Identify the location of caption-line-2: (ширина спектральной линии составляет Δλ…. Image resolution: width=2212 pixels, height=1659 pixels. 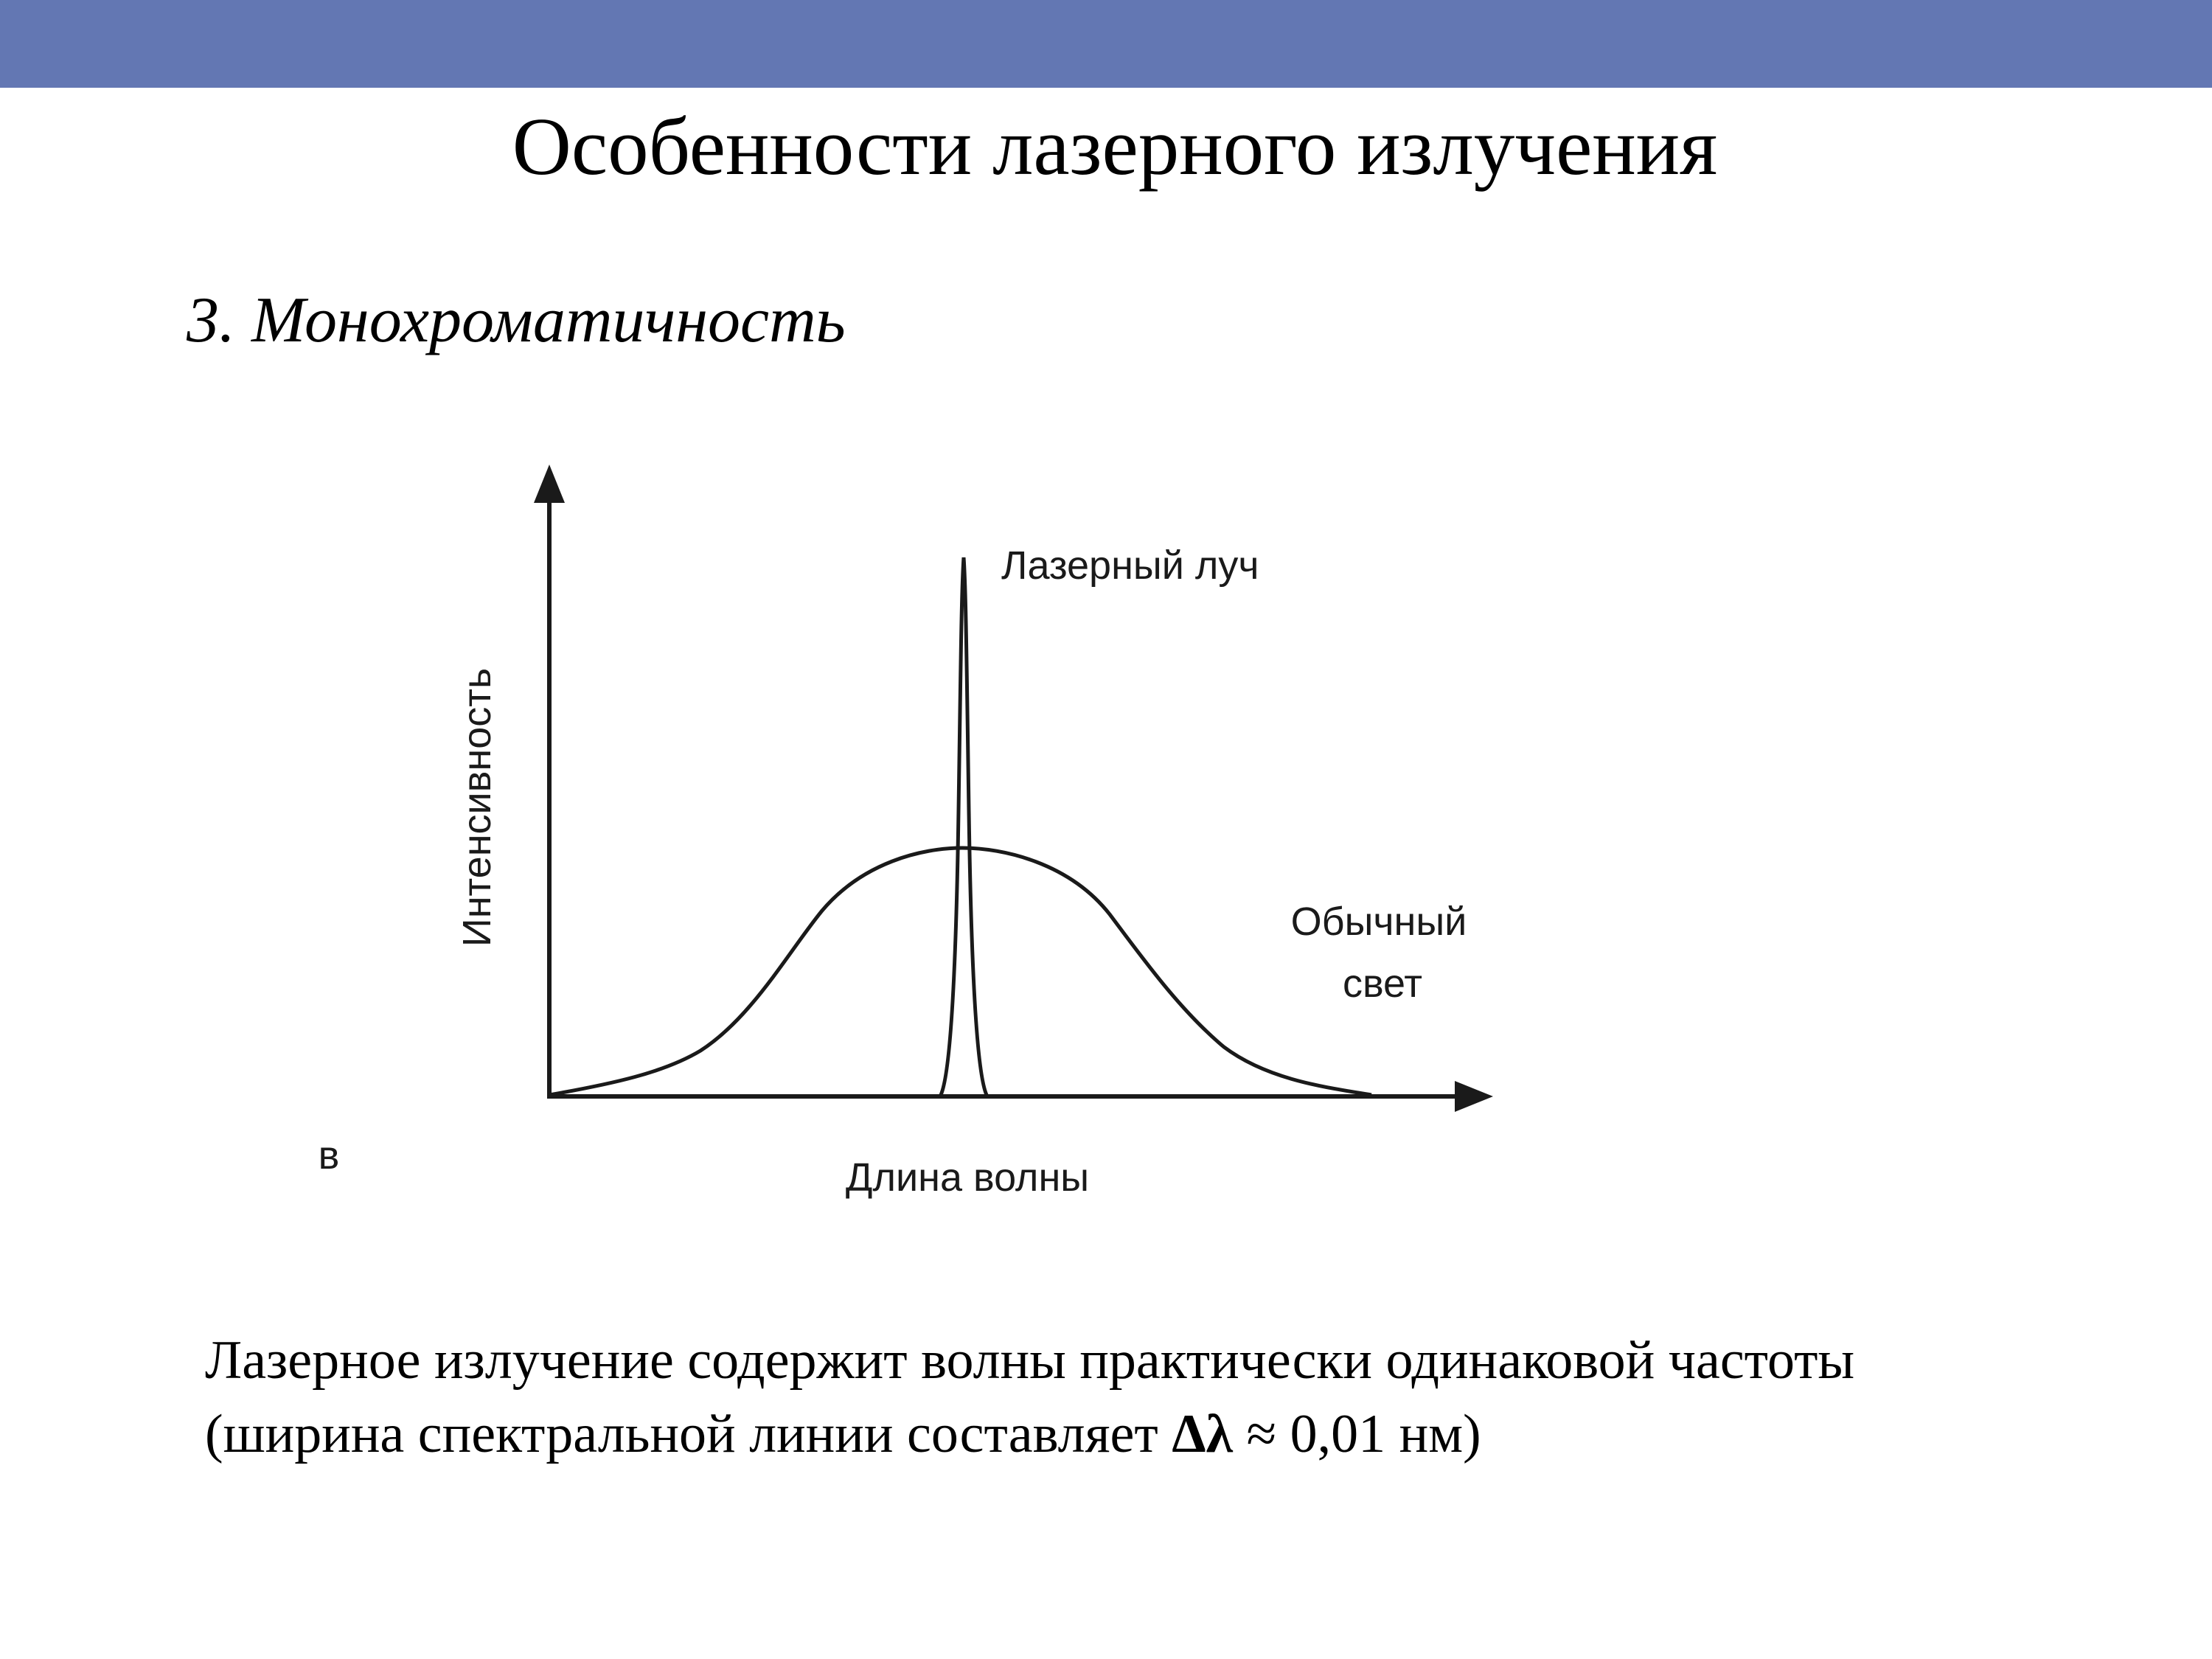
(1029, 1434).